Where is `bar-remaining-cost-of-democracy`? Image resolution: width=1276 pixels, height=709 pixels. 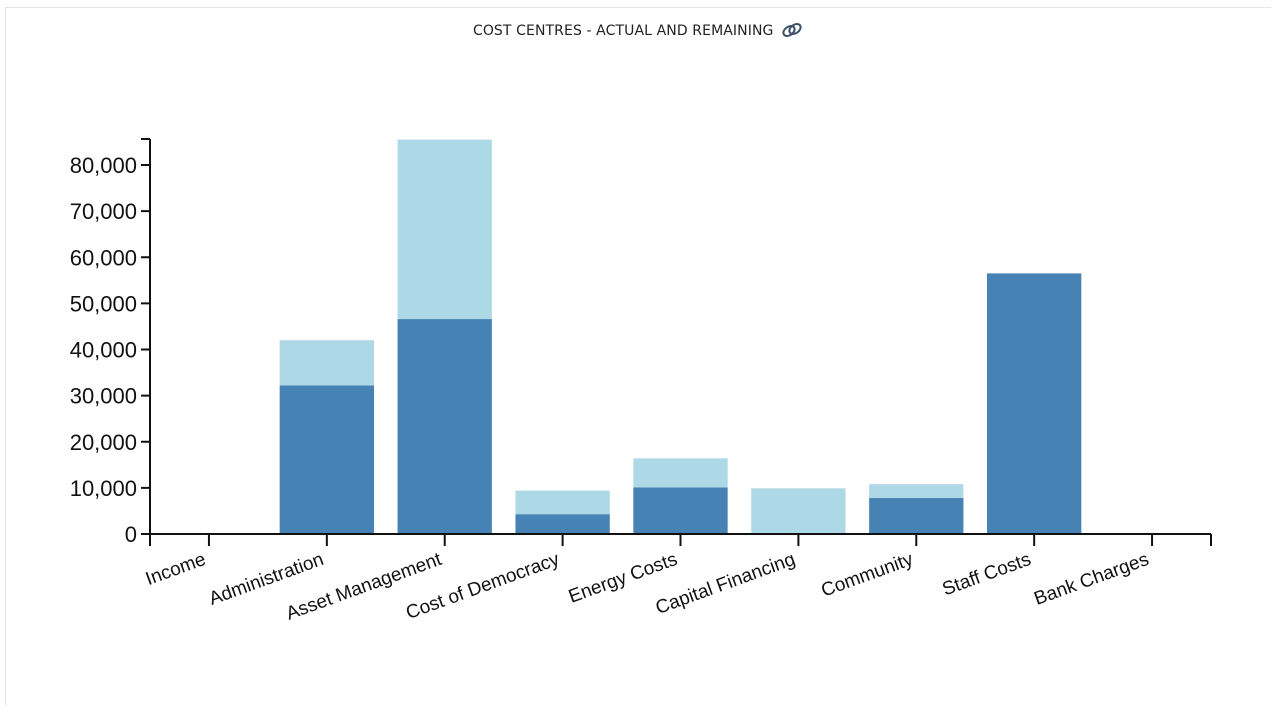 bar-remaining-cost-of-democracy is located at coordinates (562, 502).